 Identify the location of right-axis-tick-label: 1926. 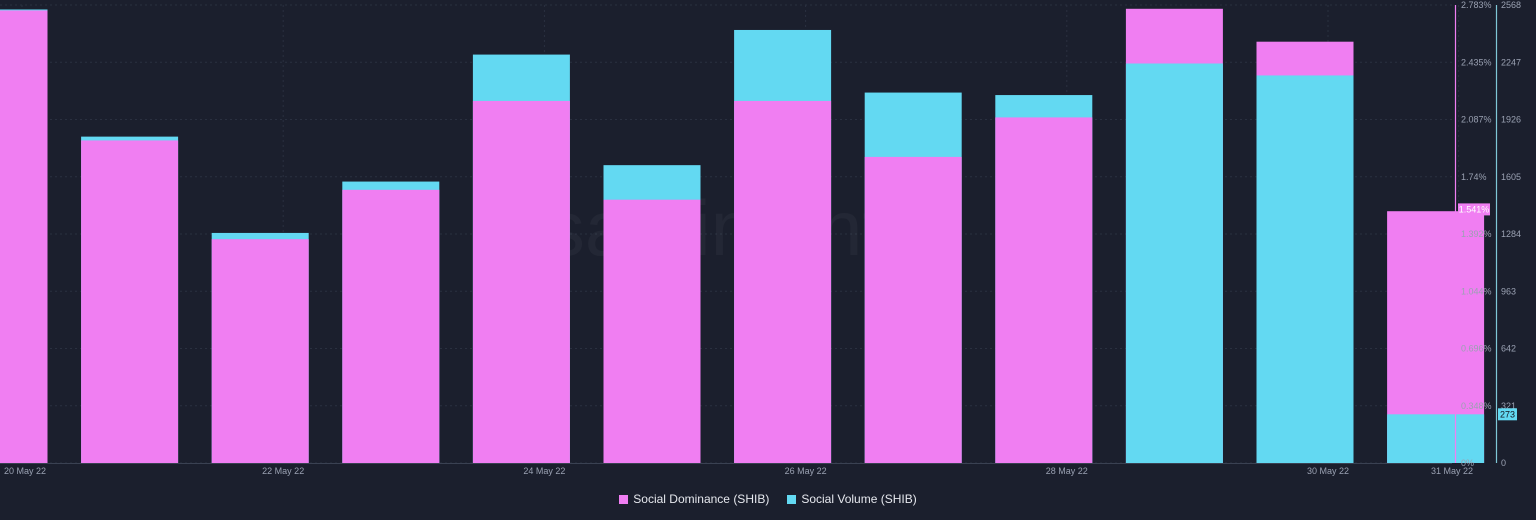
(1511, 120).